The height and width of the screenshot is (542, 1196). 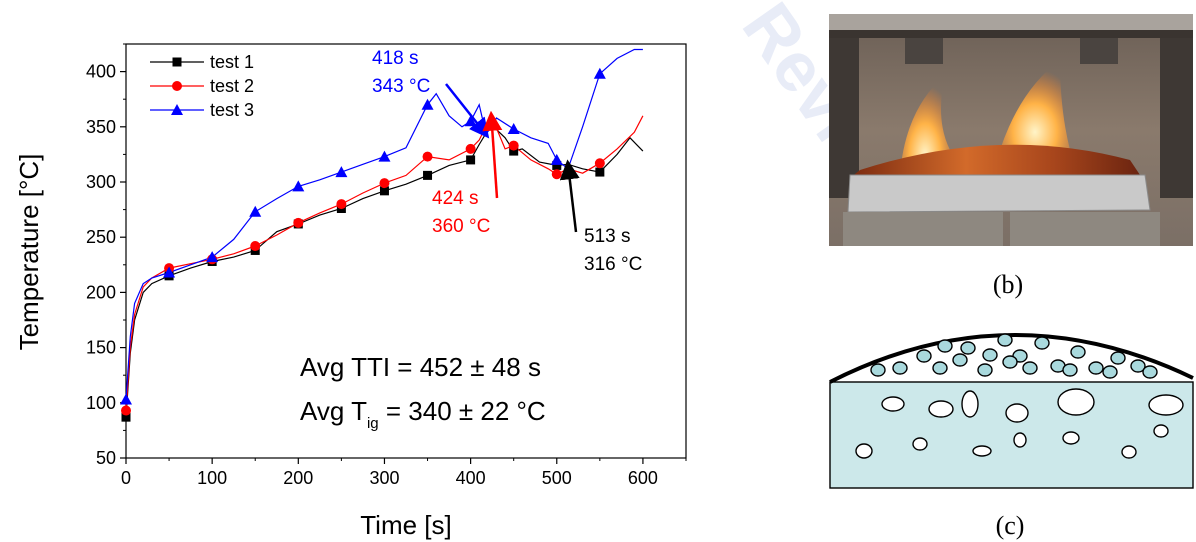 What do you see at coordinates (232, 62) in the screenshot?
I see `legend-label: test 1` at bounding box center [232, 62].